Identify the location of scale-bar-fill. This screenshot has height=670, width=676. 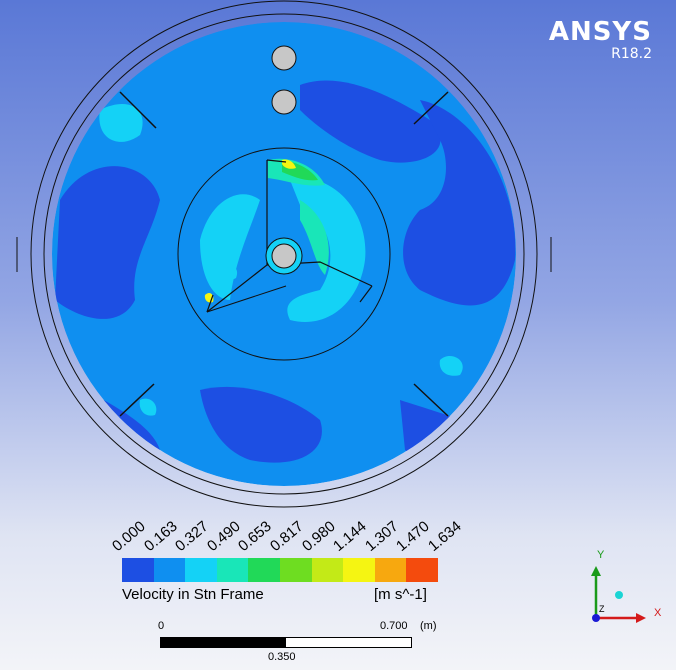
(223, 642).